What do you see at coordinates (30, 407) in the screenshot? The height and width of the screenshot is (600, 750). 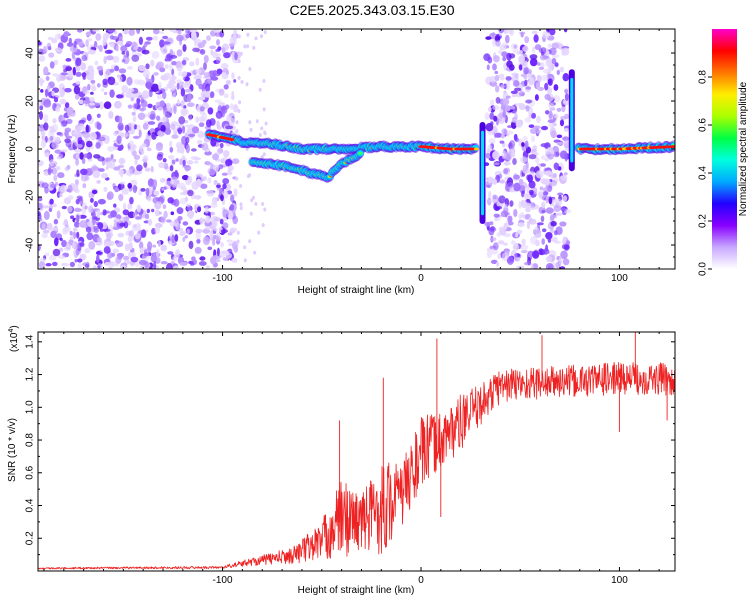 I see `snr-ytick-label: 1.0` at bounding box center [30, 407].